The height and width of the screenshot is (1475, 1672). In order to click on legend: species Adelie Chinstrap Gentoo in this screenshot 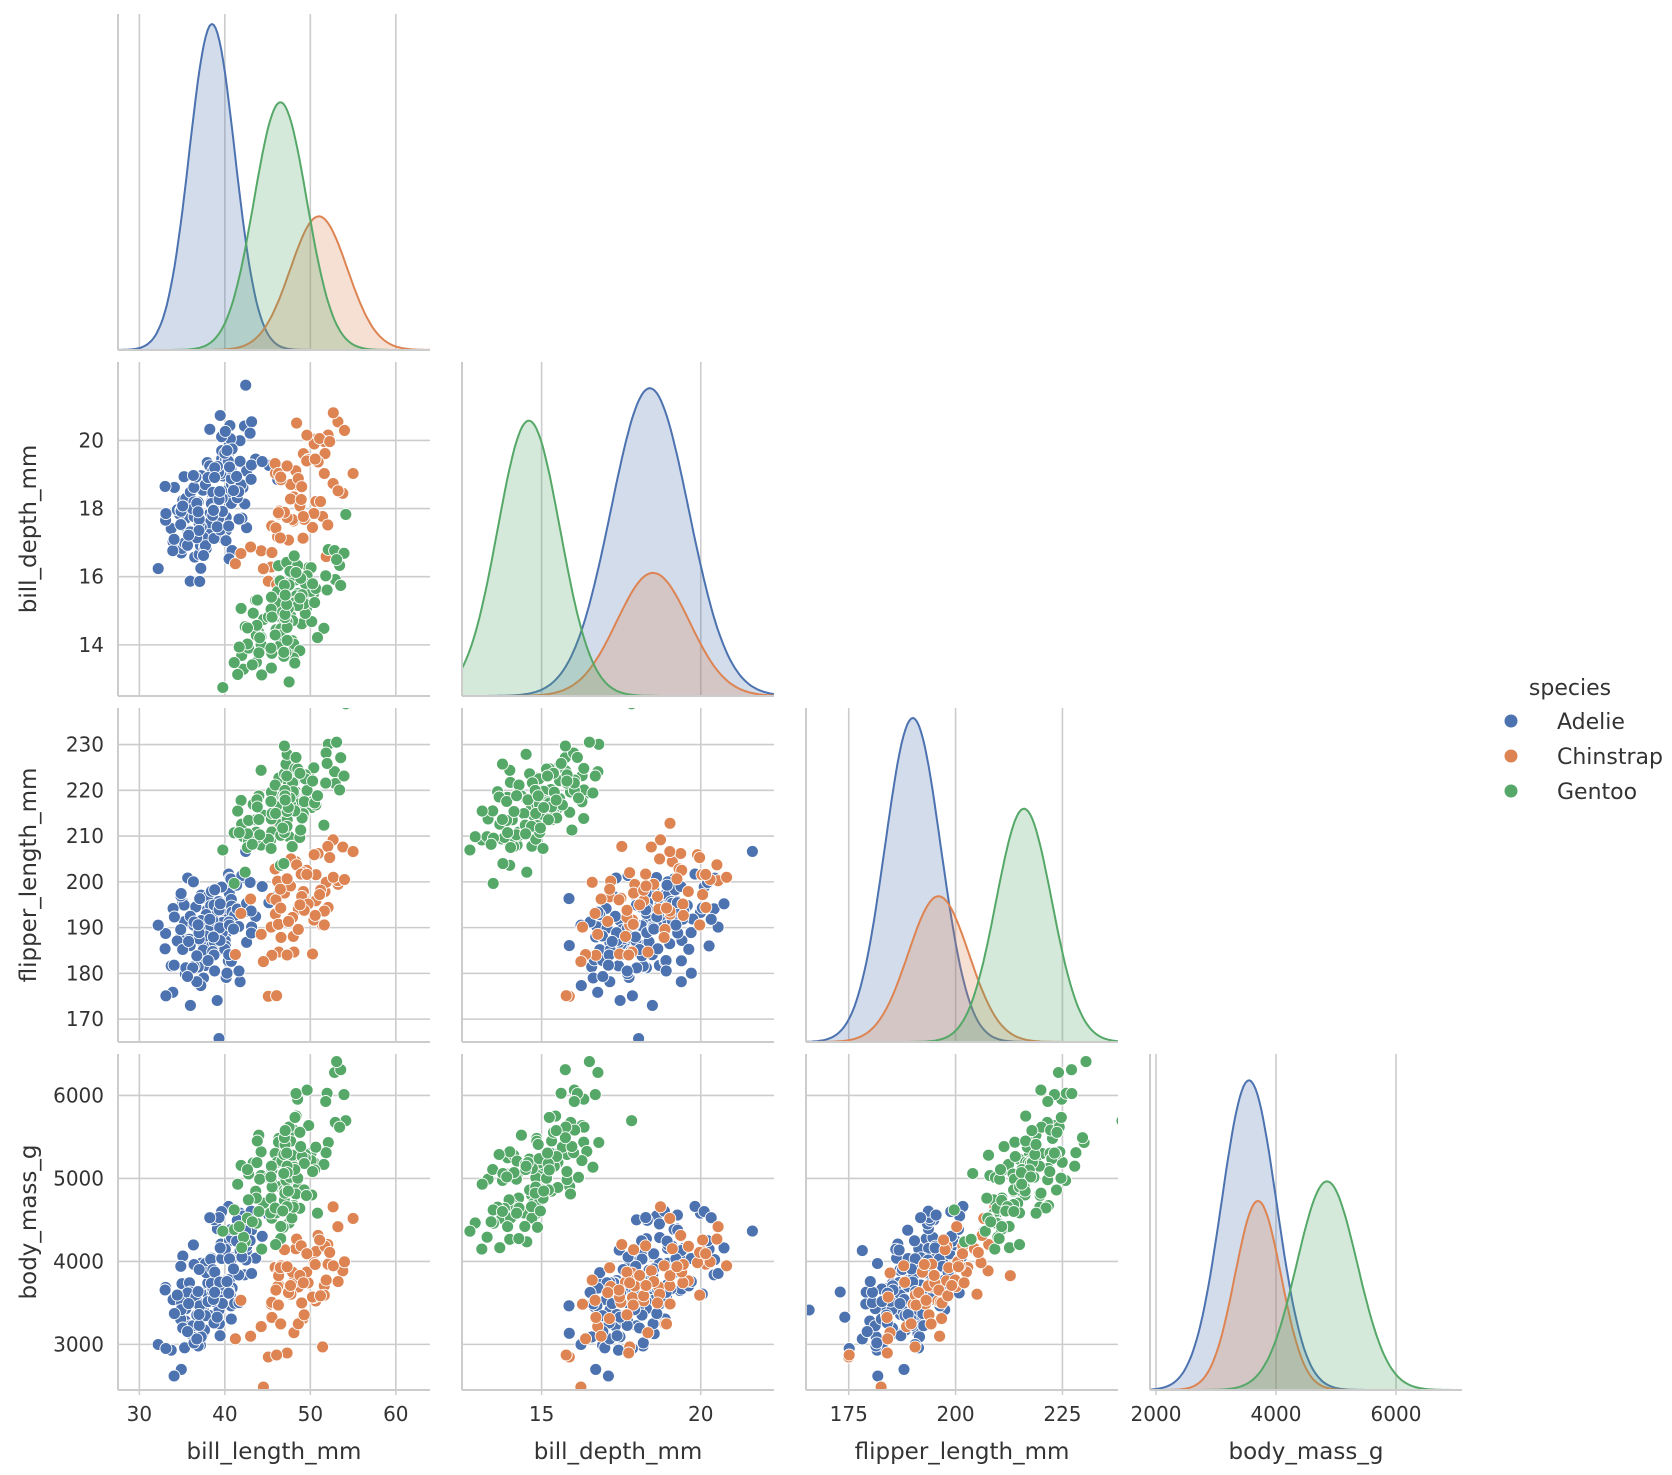, I will do `click(1583, 740)`.